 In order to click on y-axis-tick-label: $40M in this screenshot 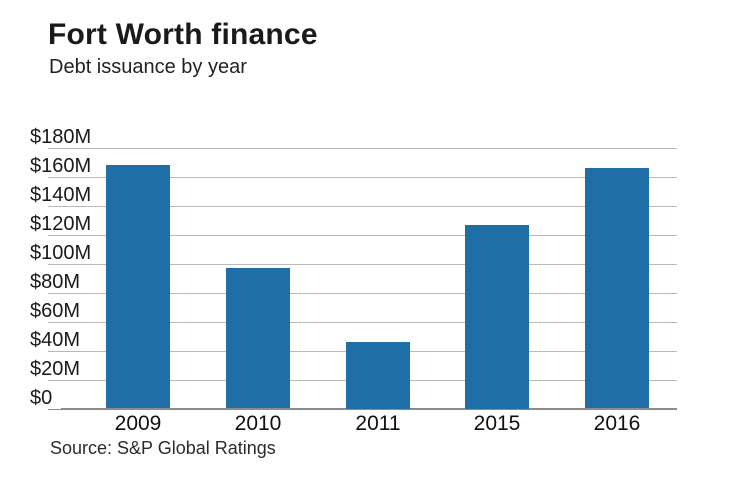, I will do `click(60, 340)`.